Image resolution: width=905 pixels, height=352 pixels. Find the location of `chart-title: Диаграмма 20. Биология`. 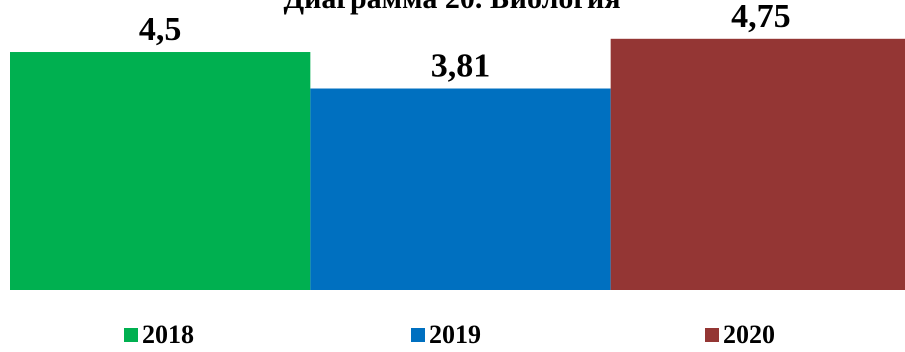

chart-title: Диаграмма 20. Биология is located at coordinates (451, 7).